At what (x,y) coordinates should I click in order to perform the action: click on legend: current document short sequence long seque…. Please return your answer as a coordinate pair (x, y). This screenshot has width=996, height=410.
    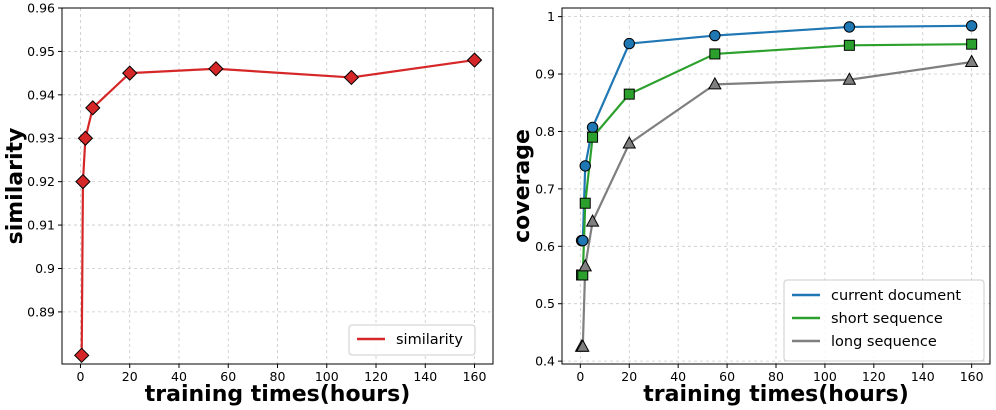
    Looking at the image, I should click on (884, 320).